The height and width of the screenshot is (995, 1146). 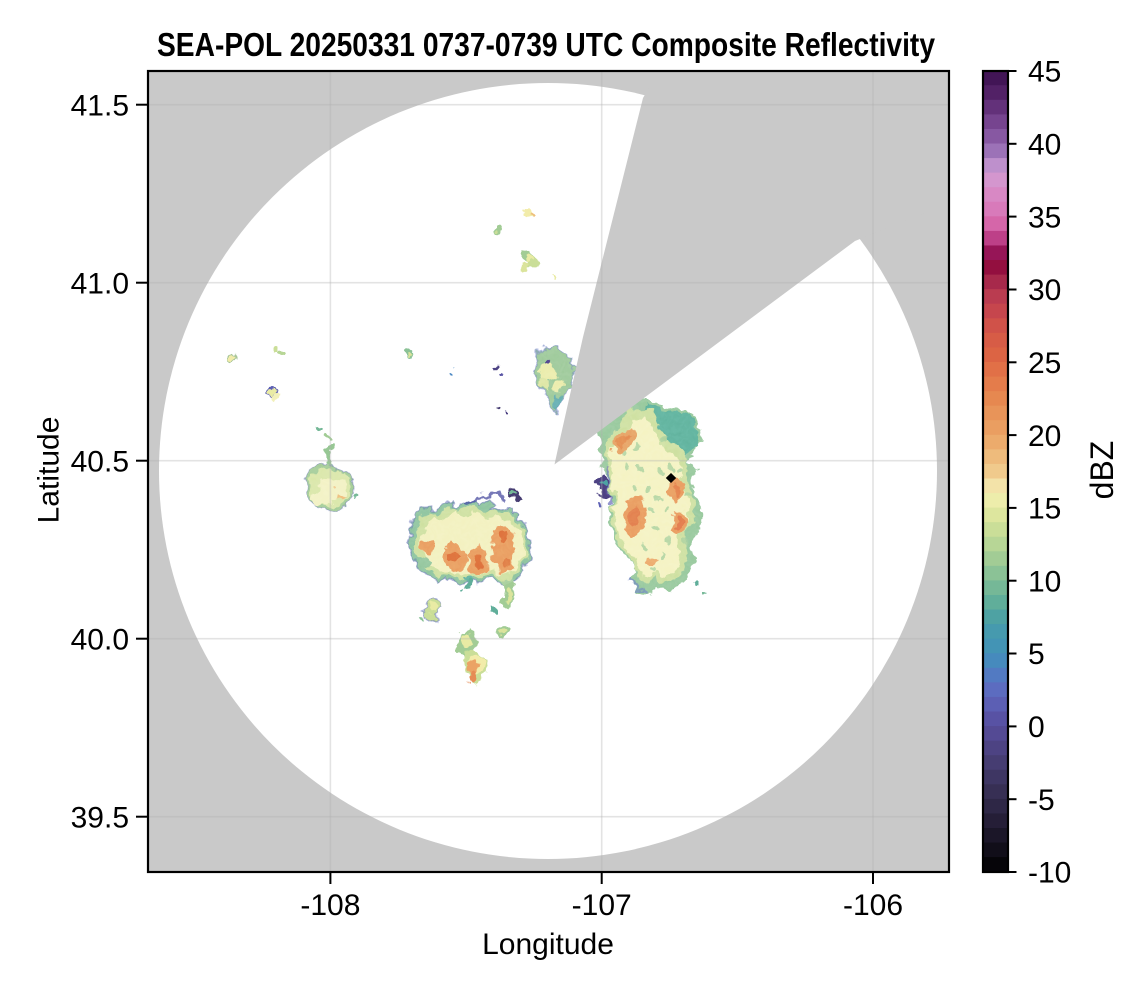 What do you see at coordinates (1044, 290) in the screenshot?
I see `svg-text: 30` at bounding box center [1044, 290].